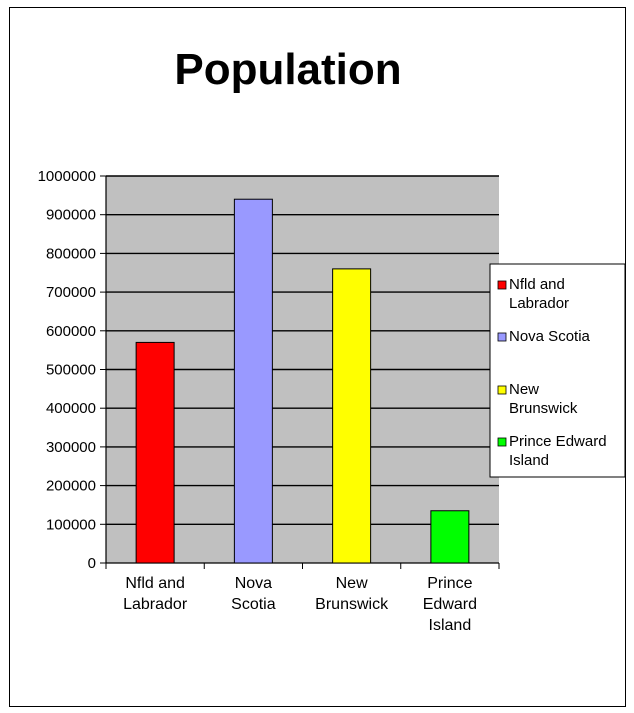 This screenshot has height=713, width=634. What do you see at coordinates (71, 215) in the screenshot?
I see `y-tick-label: 900000` at bounding box center [71, 215].